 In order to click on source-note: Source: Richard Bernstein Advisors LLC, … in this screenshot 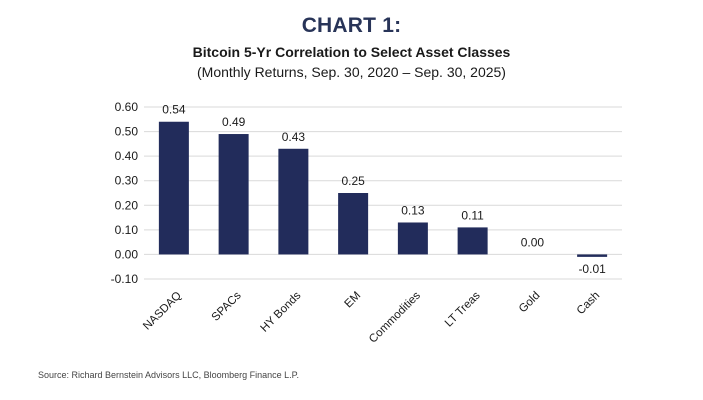, I will do `click(168, 375)`.